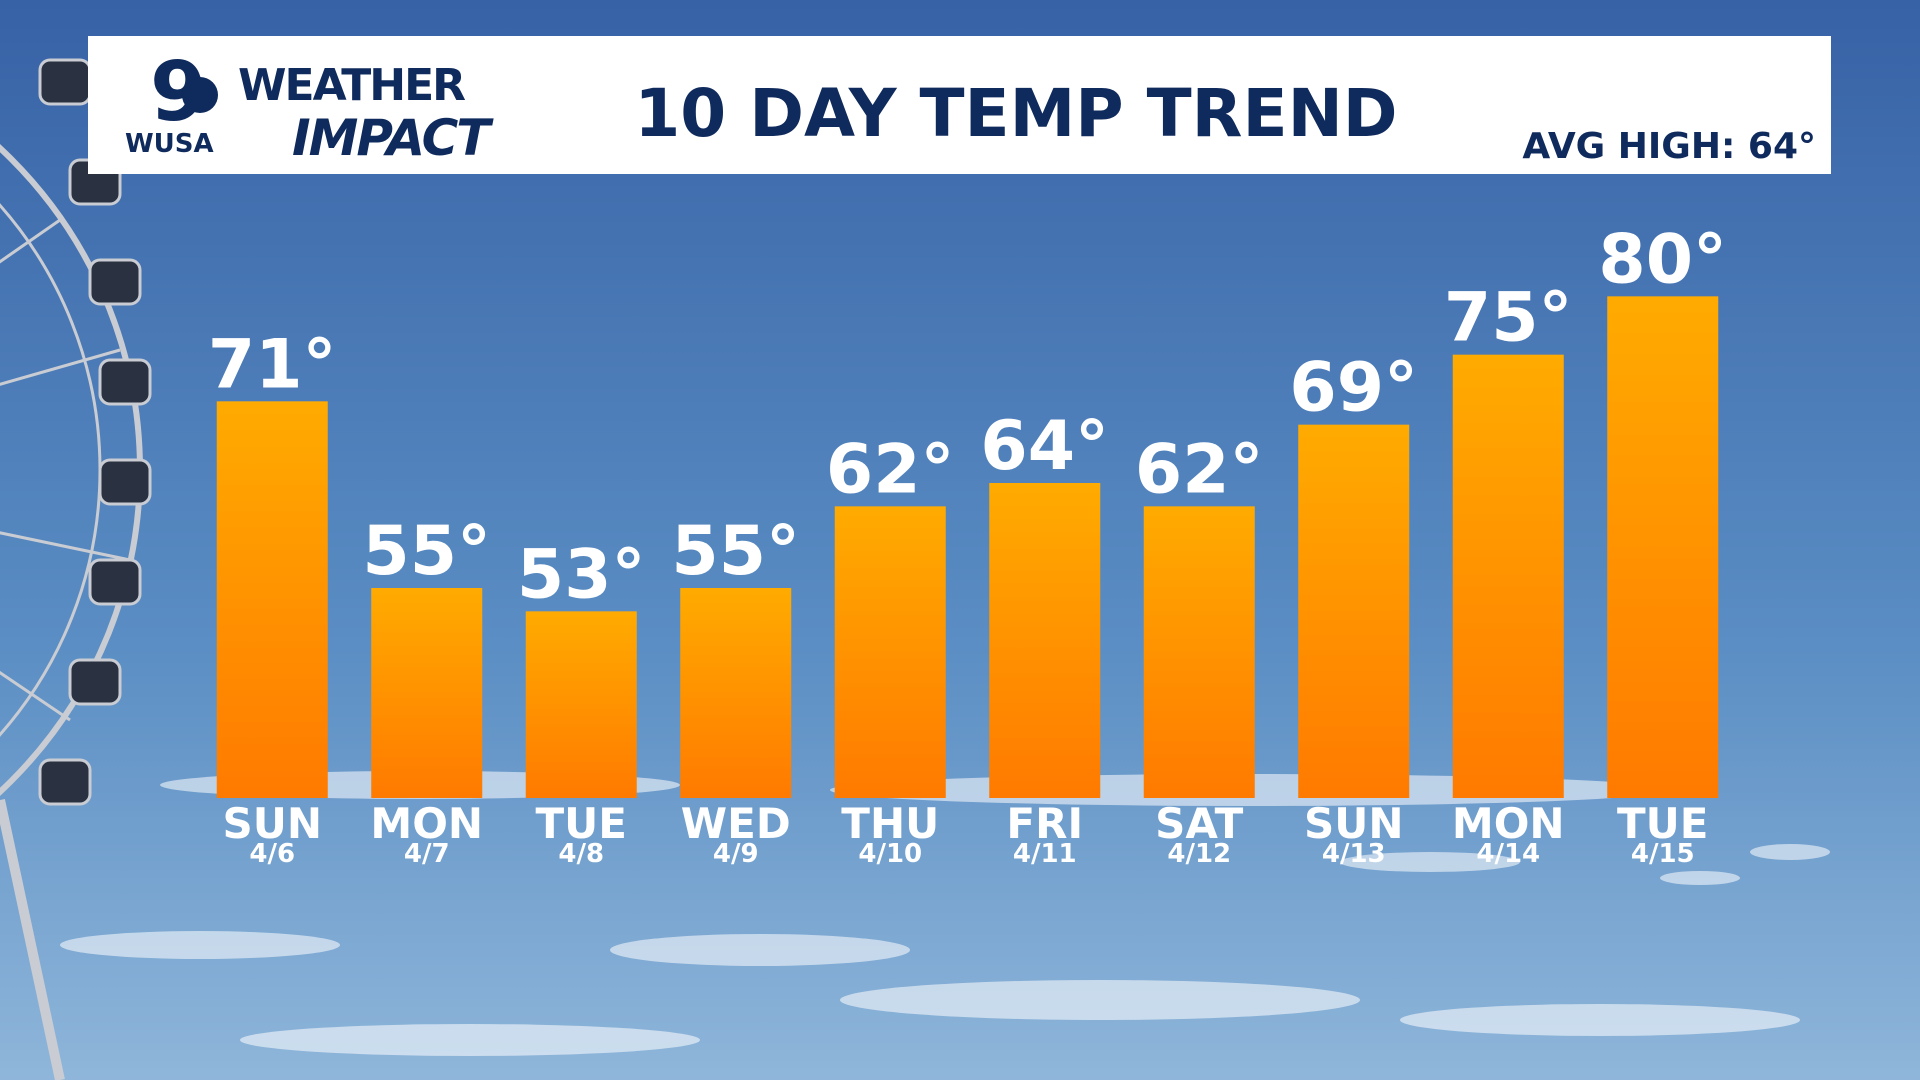 This screenshot has width=1920, height=1080. I want to click on logo: 9 WUSA WEATHER IMPACT, so click(310, 106).